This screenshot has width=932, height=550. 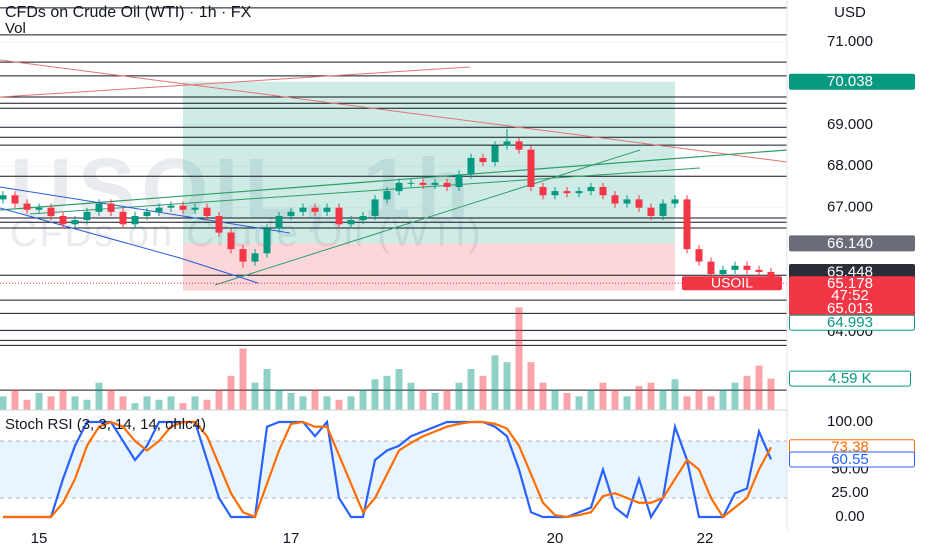 What do you see at coordinates (393, 469) in the screenshot?
I see `band` at bounding box center [393, 469].